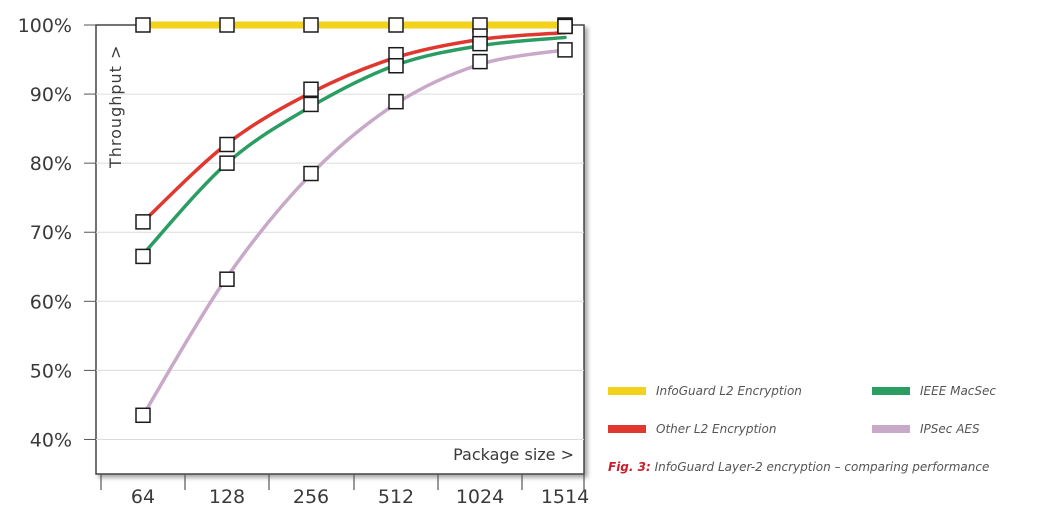  I want to click on legend-label: IEEE MacSec, so click(958, 391).